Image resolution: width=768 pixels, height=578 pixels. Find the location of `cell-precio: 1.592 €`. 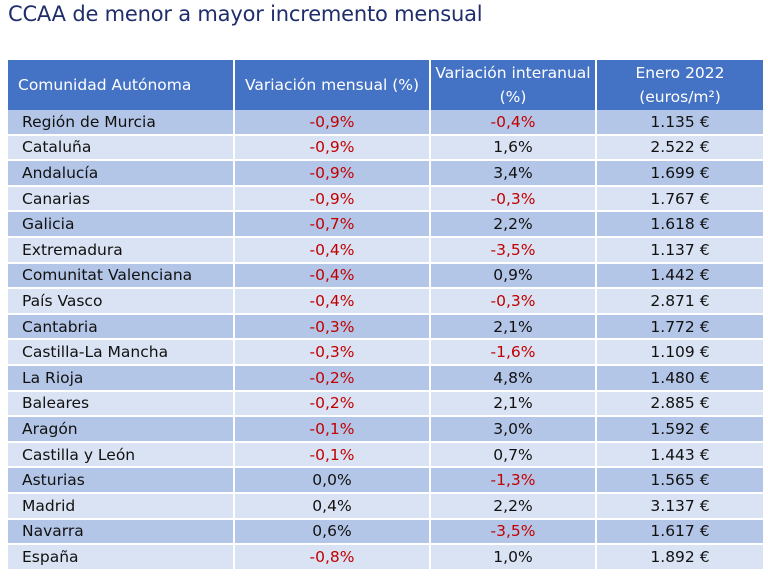

cell-precio: 1.592 € is located at coordinates (679, 429).